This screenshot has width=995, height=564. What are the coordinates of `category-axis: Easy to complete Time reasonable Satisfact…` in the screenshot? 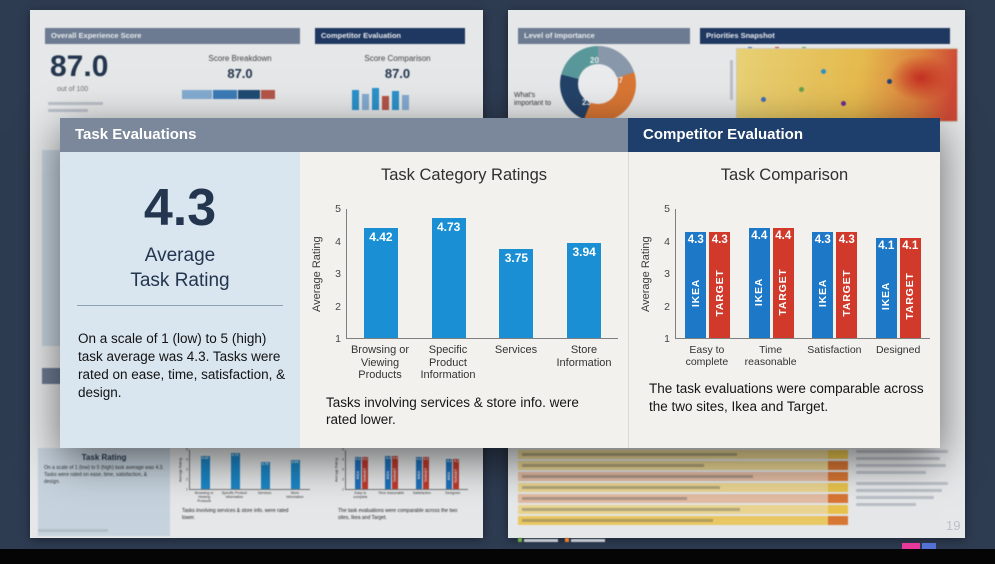 It's located at (406, 494).